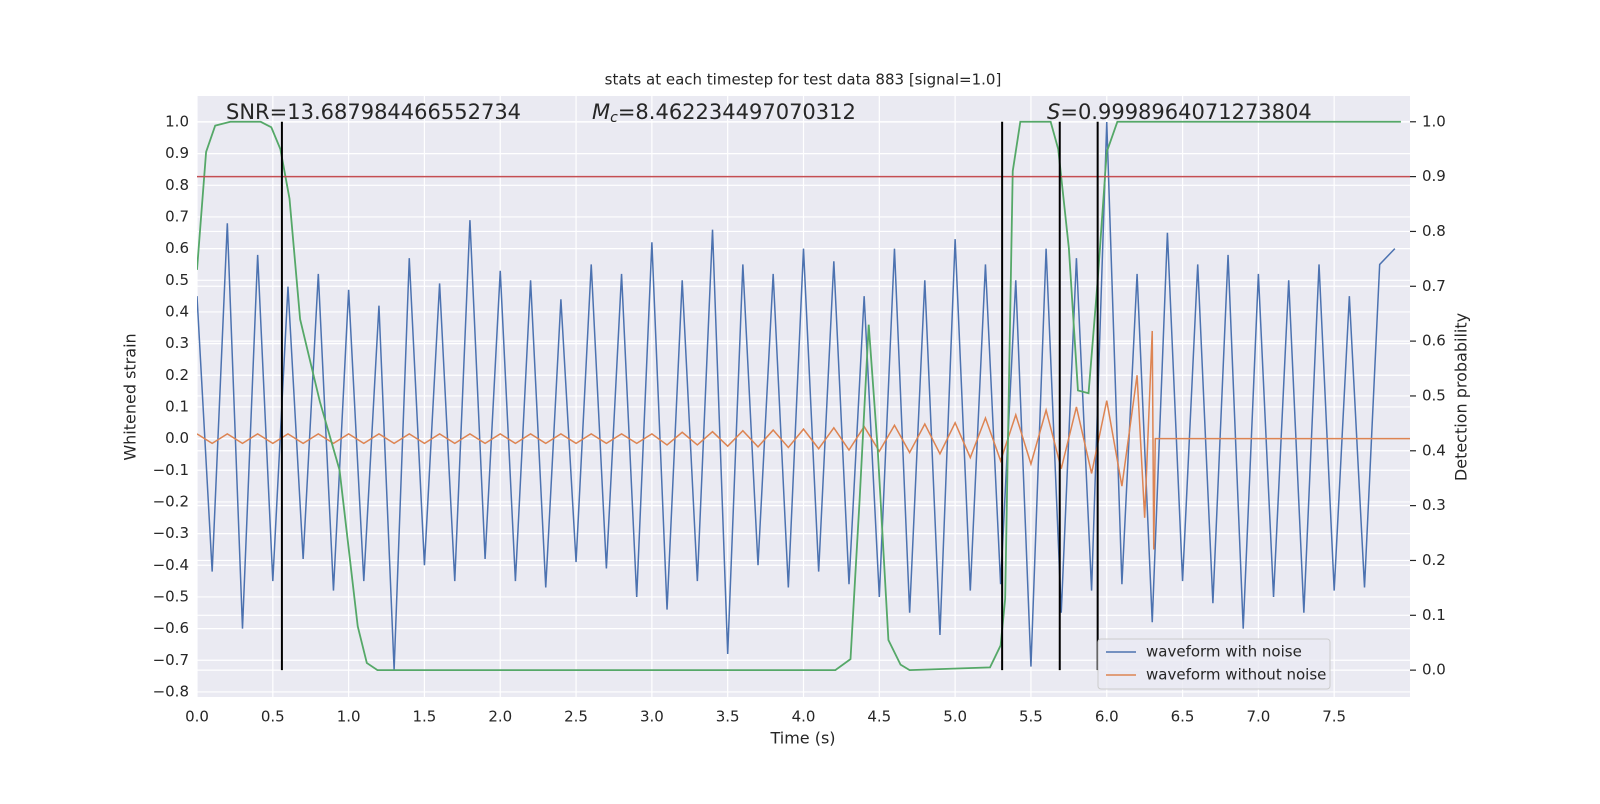 This screenshot has height=804, width=1600. What do you see at coordinates (177, 153) in the screenshot?
I see `y-tick-label: 0.9` at bounding box center [177, 153].